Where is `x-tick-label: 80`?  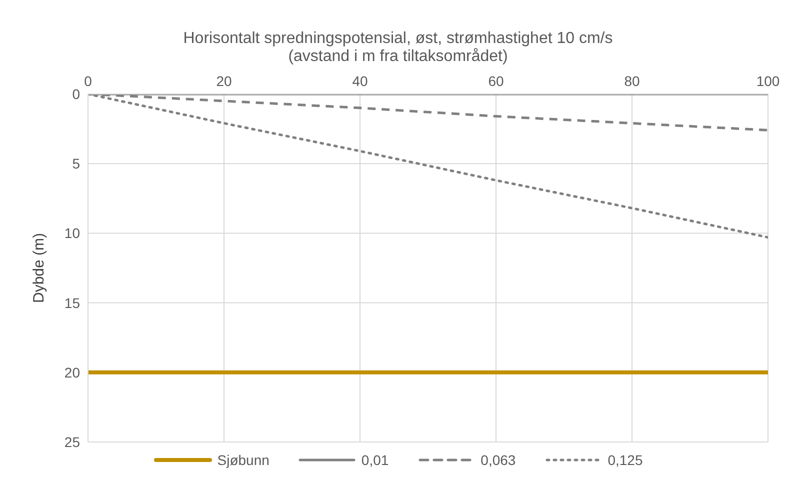
x-tick-label: 80 is located at coordinates (632, 81).